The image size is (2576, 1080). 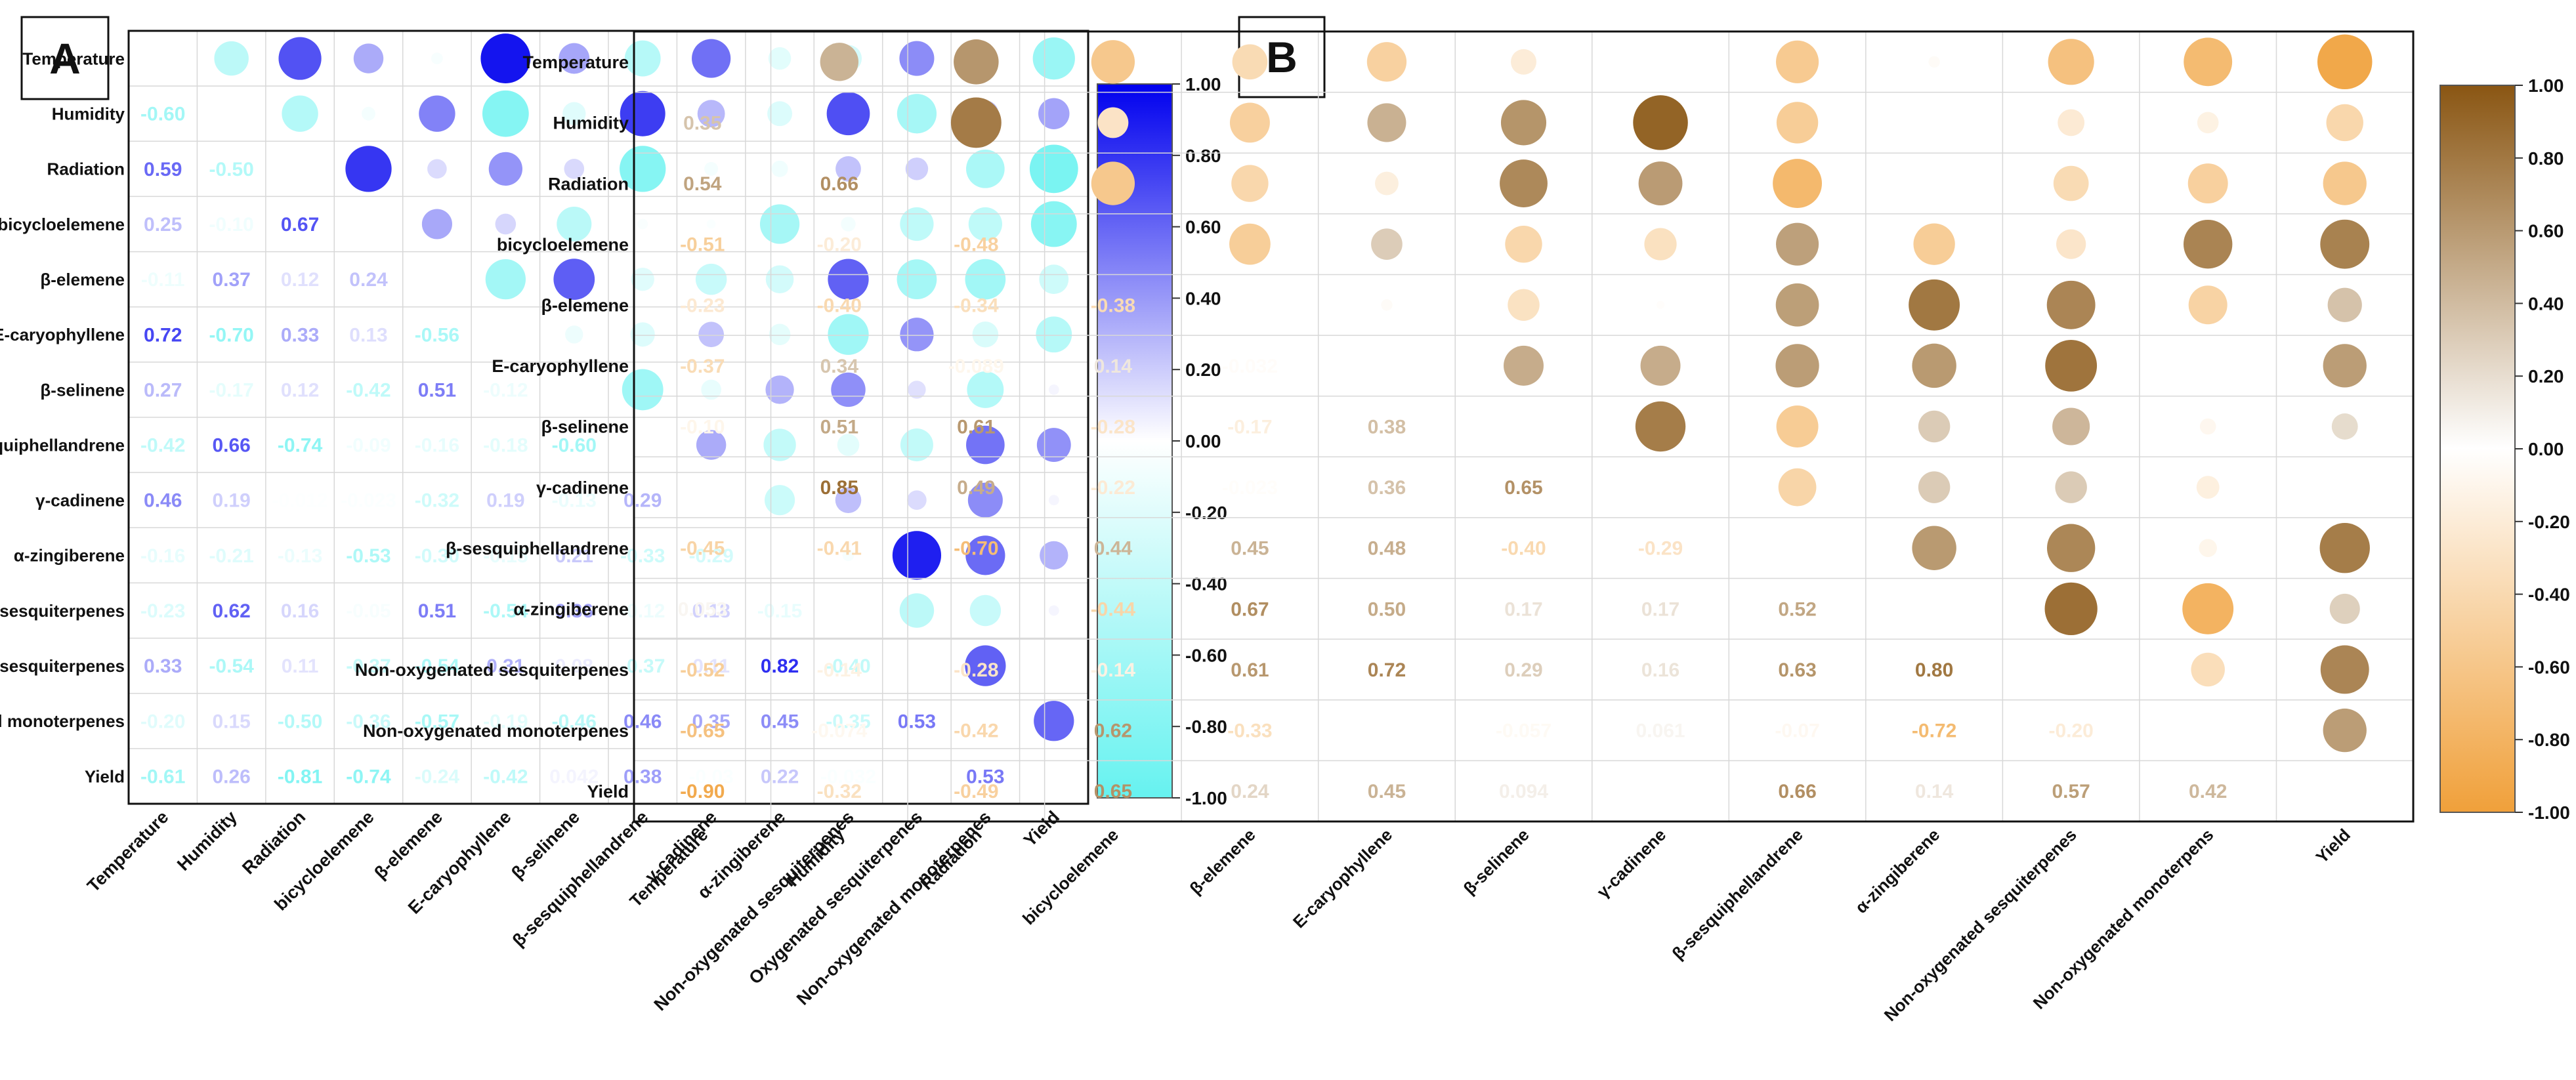 I want to click on correlation-value: -0.21, so click(x=231, y=556).